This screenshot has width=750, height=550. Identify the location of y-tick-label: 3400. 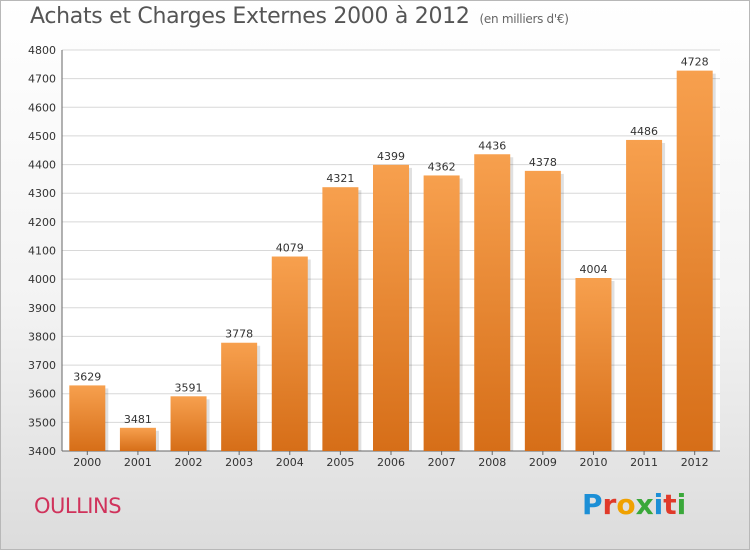
(42, 451).